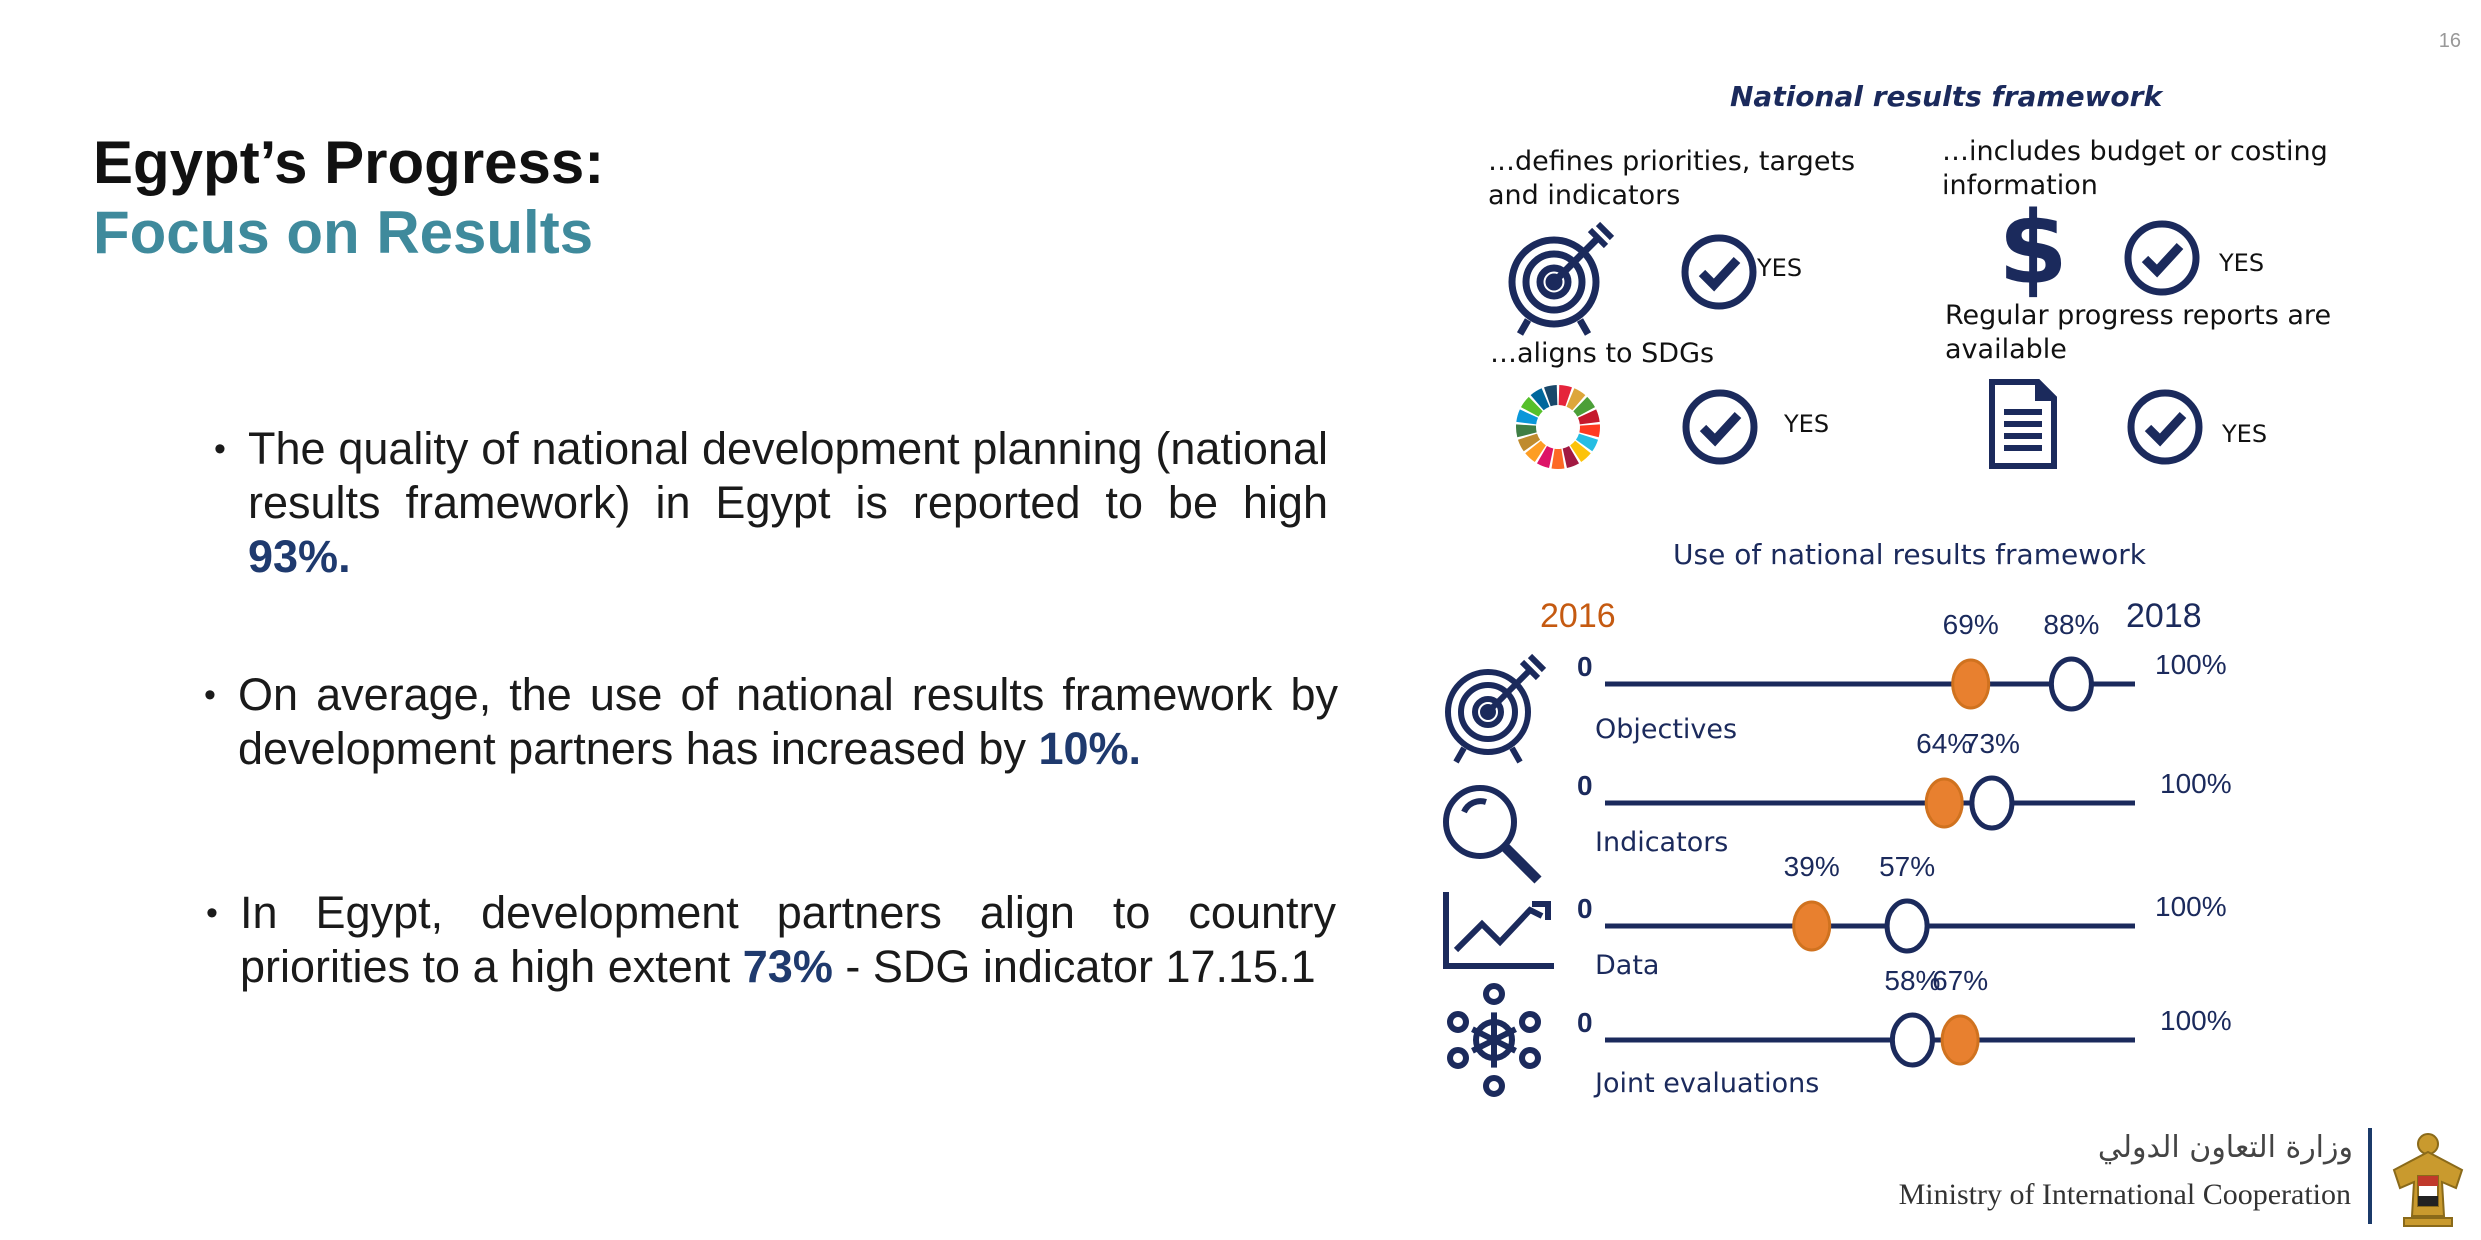  I want to click on row-label: Indicators, so click(1661, 842).